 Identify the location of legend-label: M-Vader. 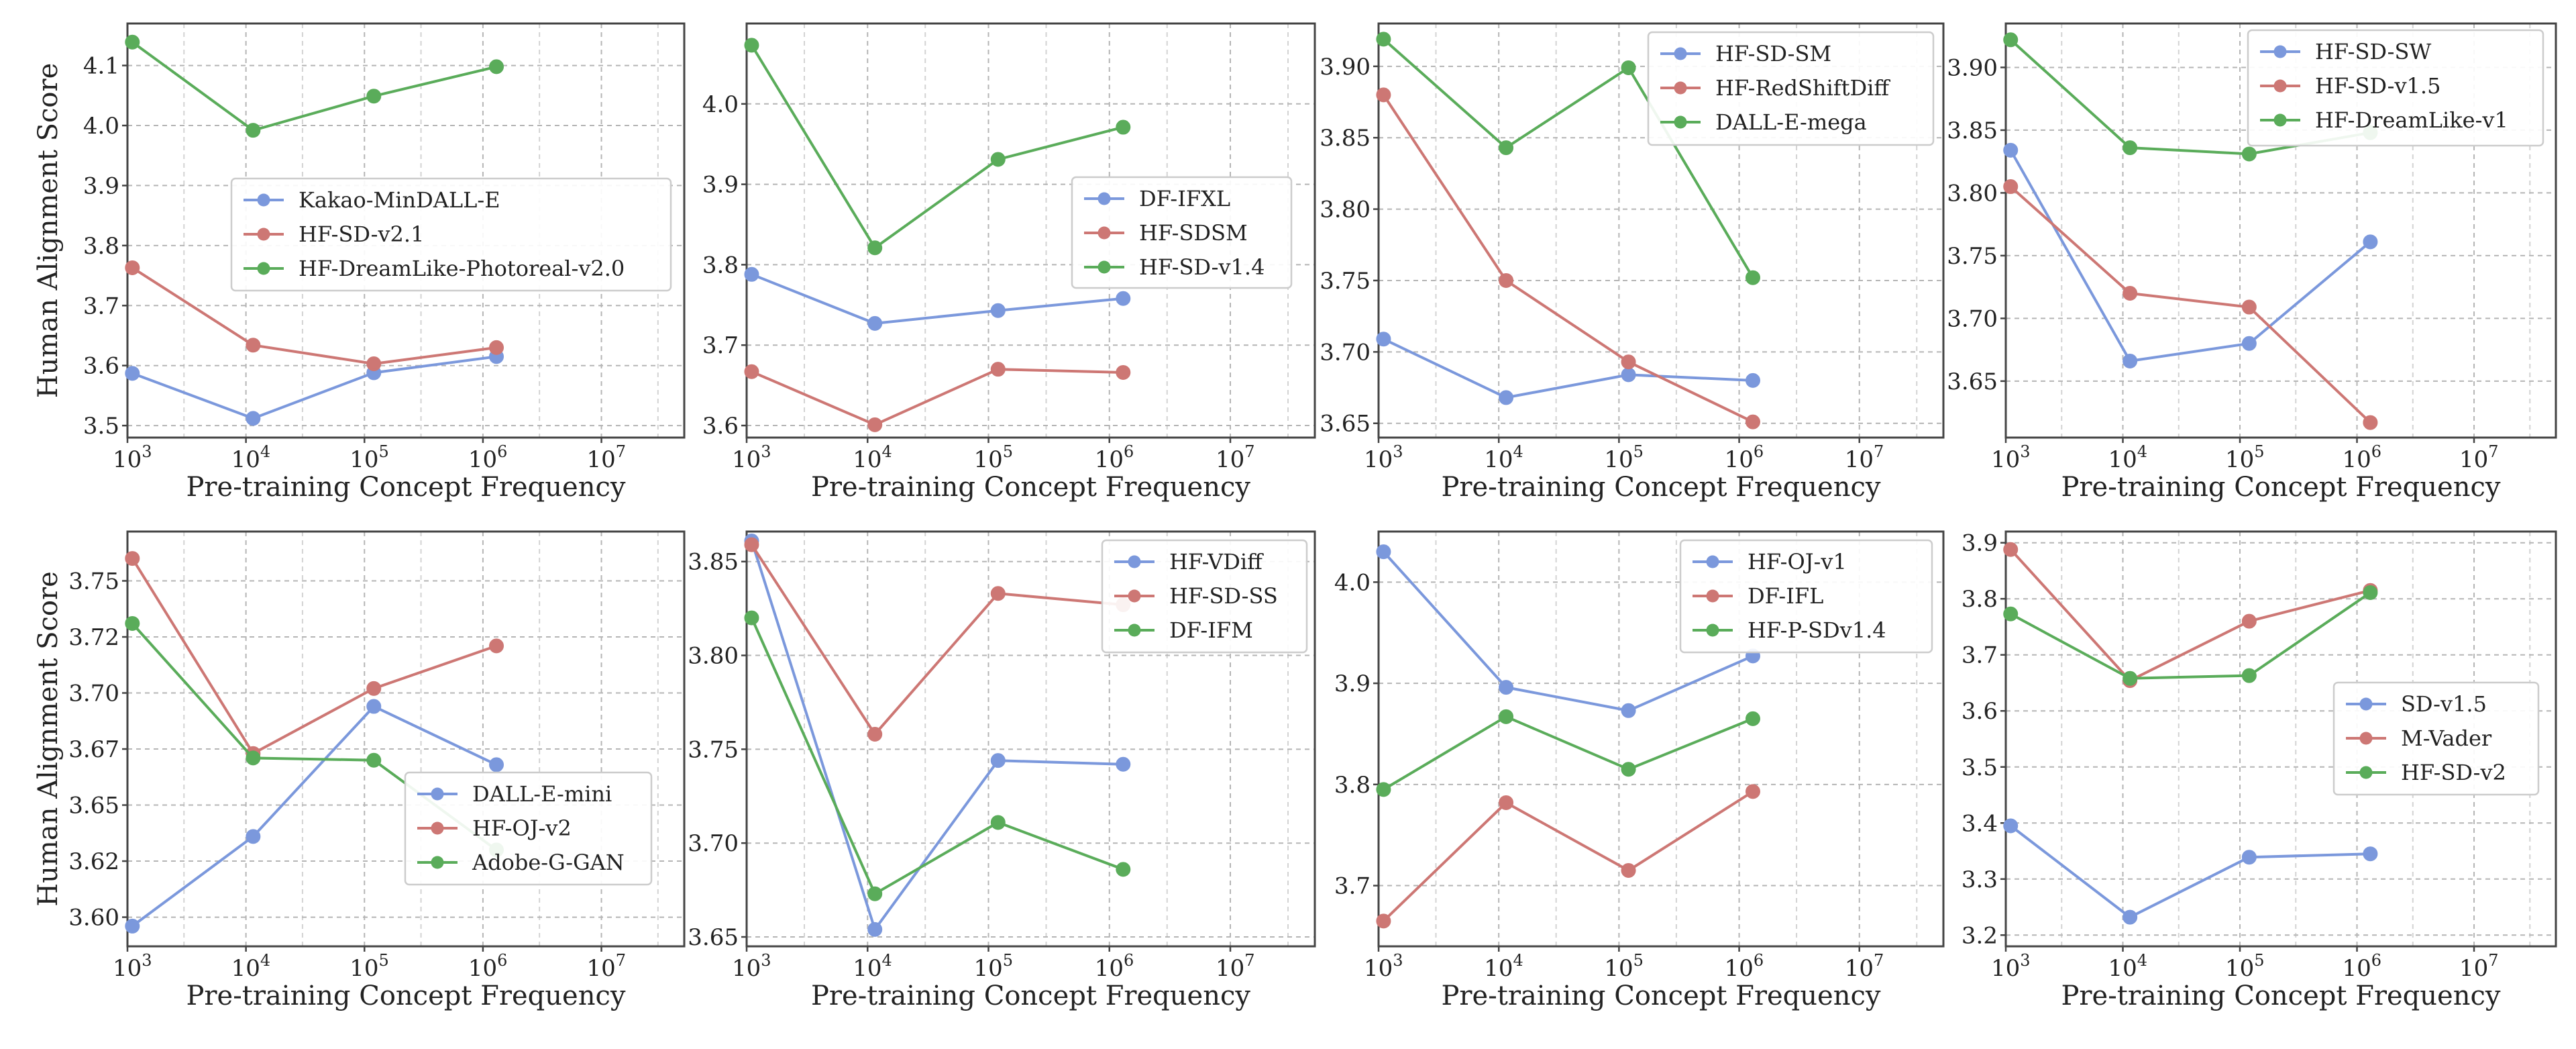
(2446, 738).